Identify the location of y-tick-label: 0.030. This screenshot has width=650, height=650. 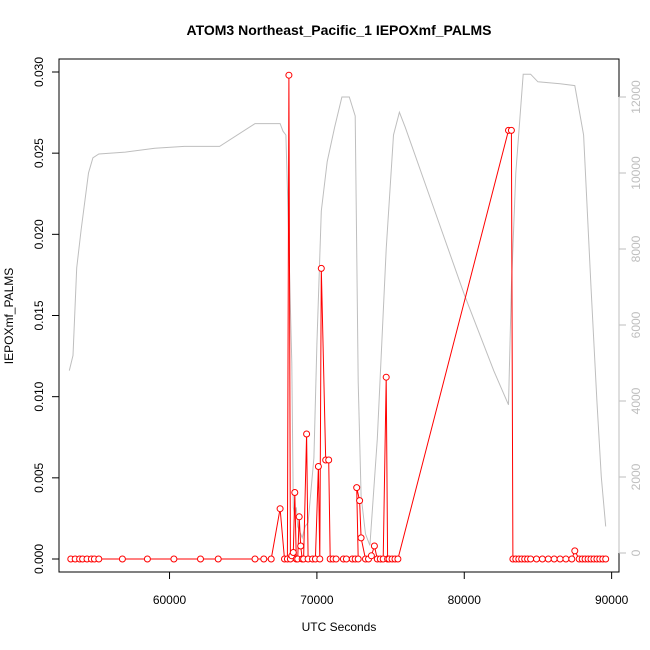
(39, 72).